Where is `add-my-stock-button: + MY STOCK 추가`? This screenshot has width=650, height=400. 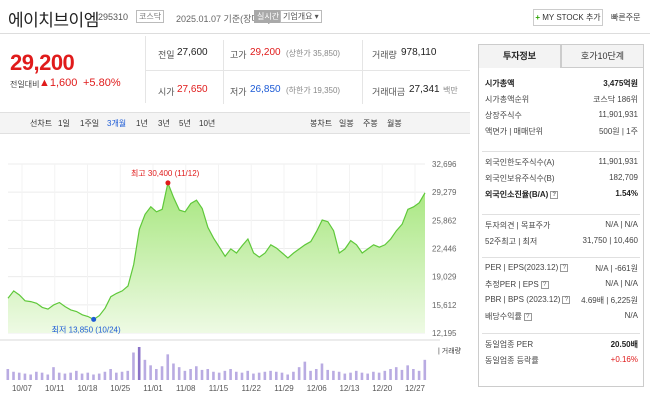 add-my-stock-button: + MY STOCK 추가 is located at coordinates (568, 17).